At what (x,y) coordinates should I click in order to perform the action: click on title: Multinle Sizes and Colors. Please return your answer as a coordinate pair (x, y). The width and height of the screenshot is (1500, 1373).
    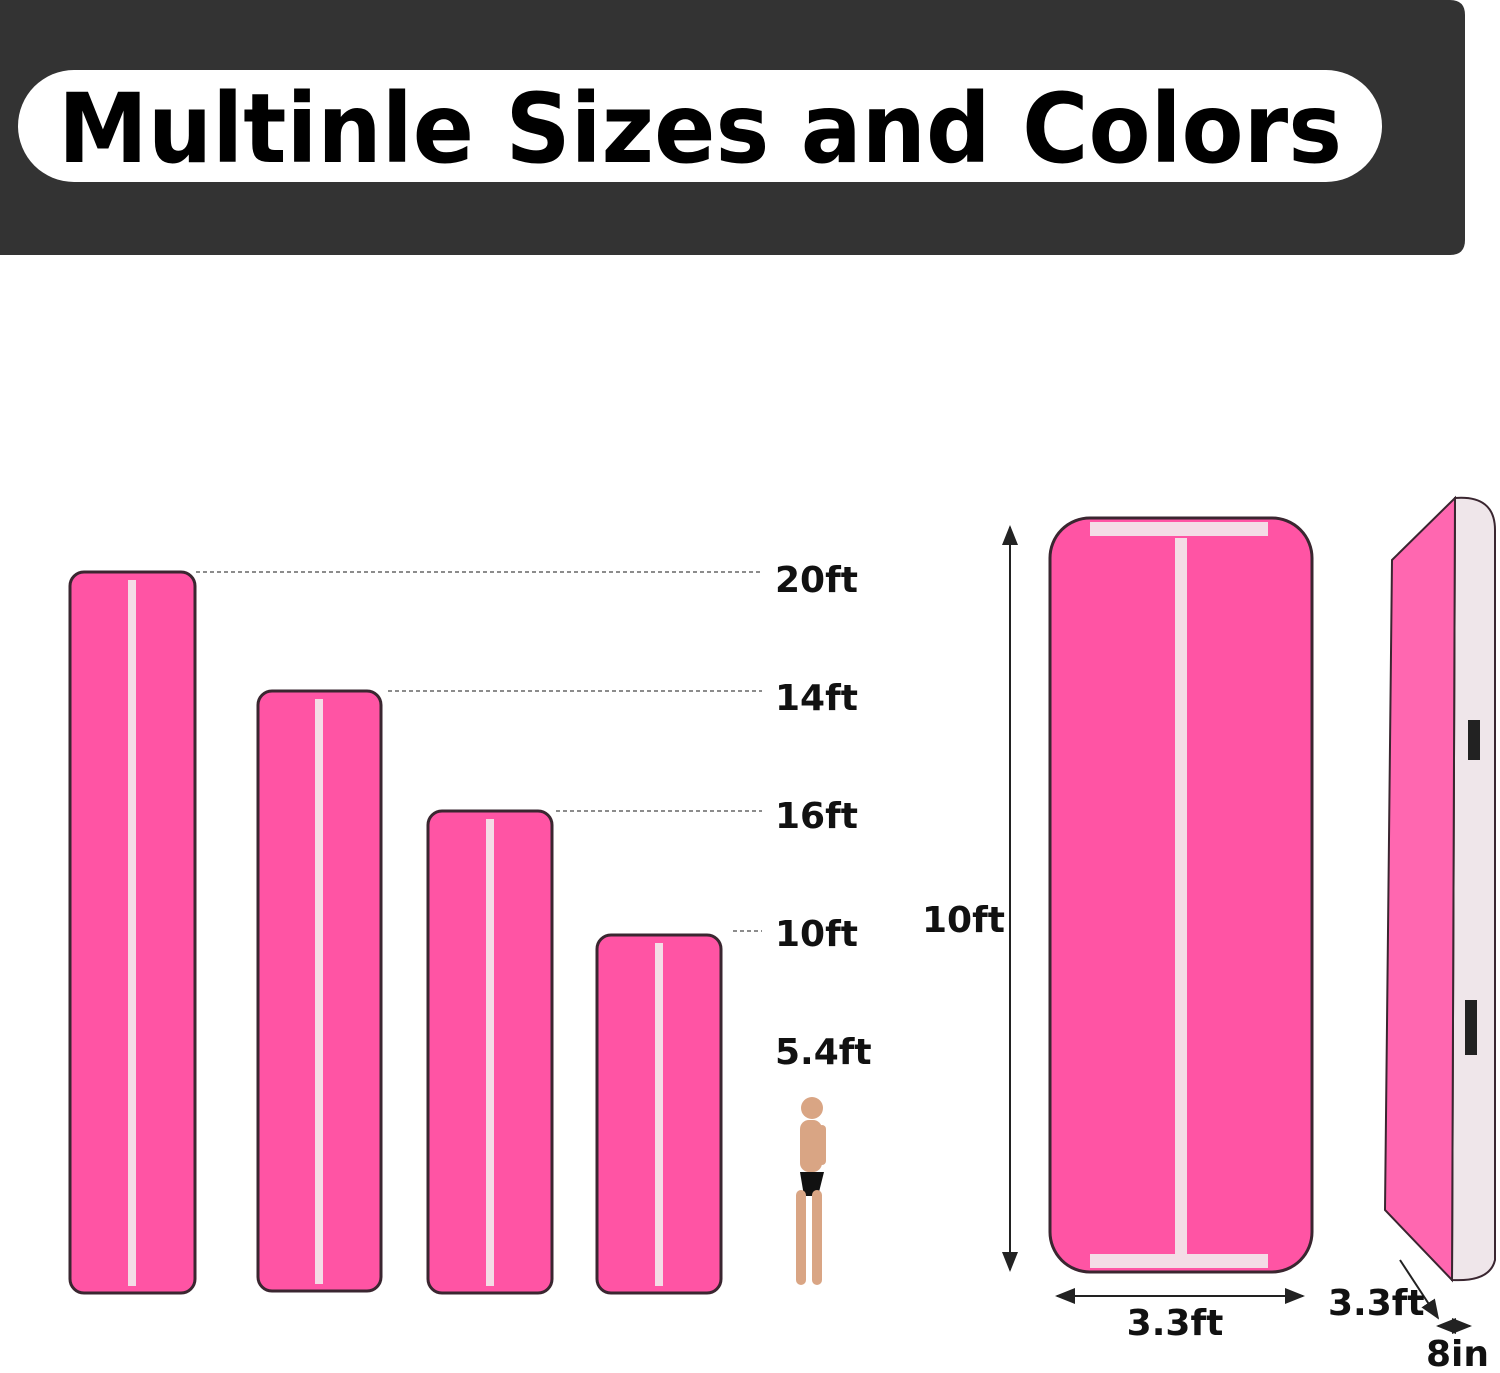
    Looking at the image, I should click on (700, 129).